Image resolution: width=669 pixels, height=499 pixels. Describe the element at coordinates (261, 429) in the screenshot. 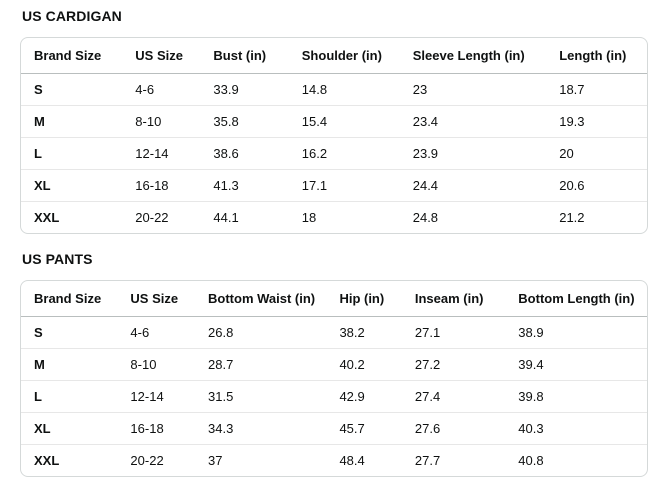

I see `table-cell: 34.3` at that location.